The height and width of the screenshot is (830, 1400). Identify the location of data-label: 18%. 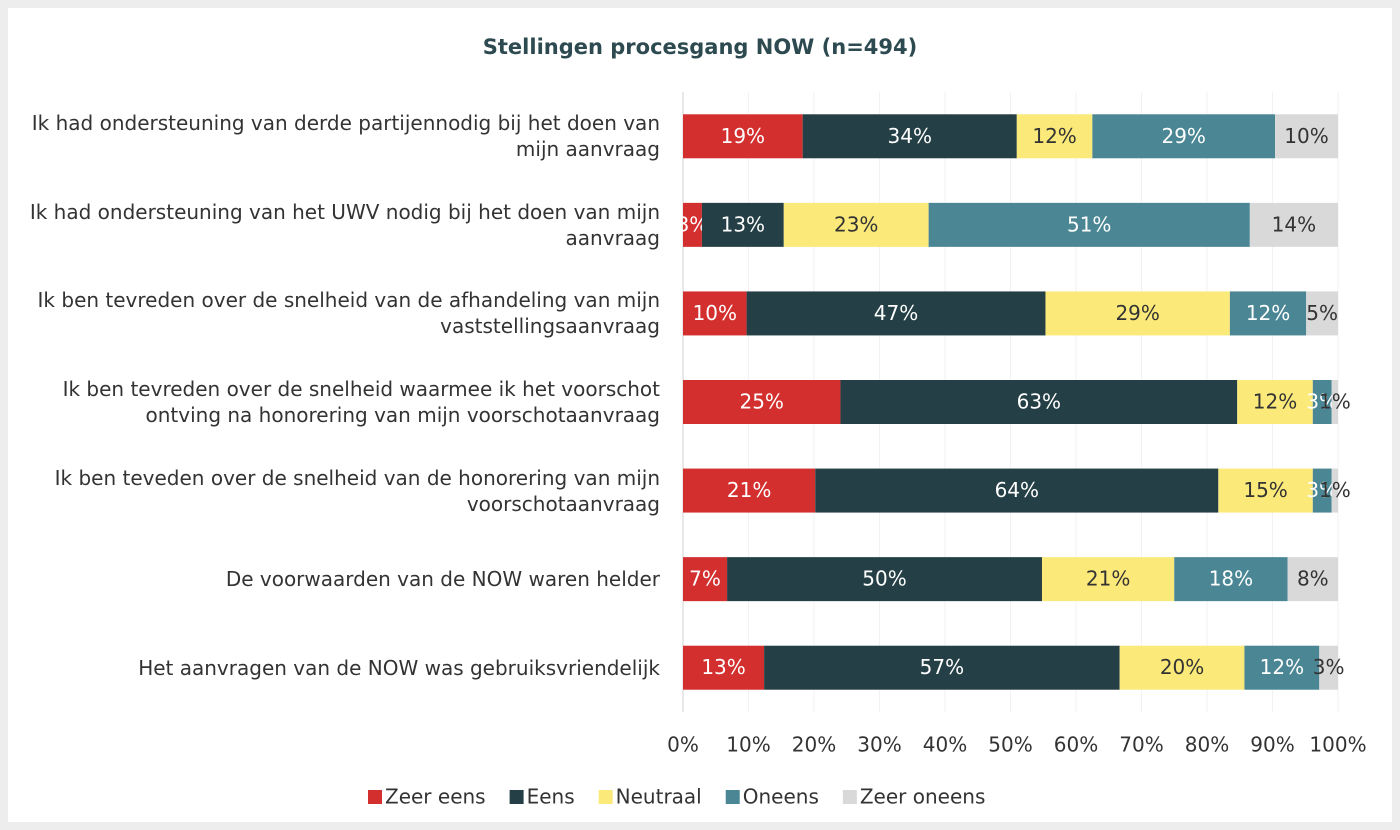
(1231, 579).